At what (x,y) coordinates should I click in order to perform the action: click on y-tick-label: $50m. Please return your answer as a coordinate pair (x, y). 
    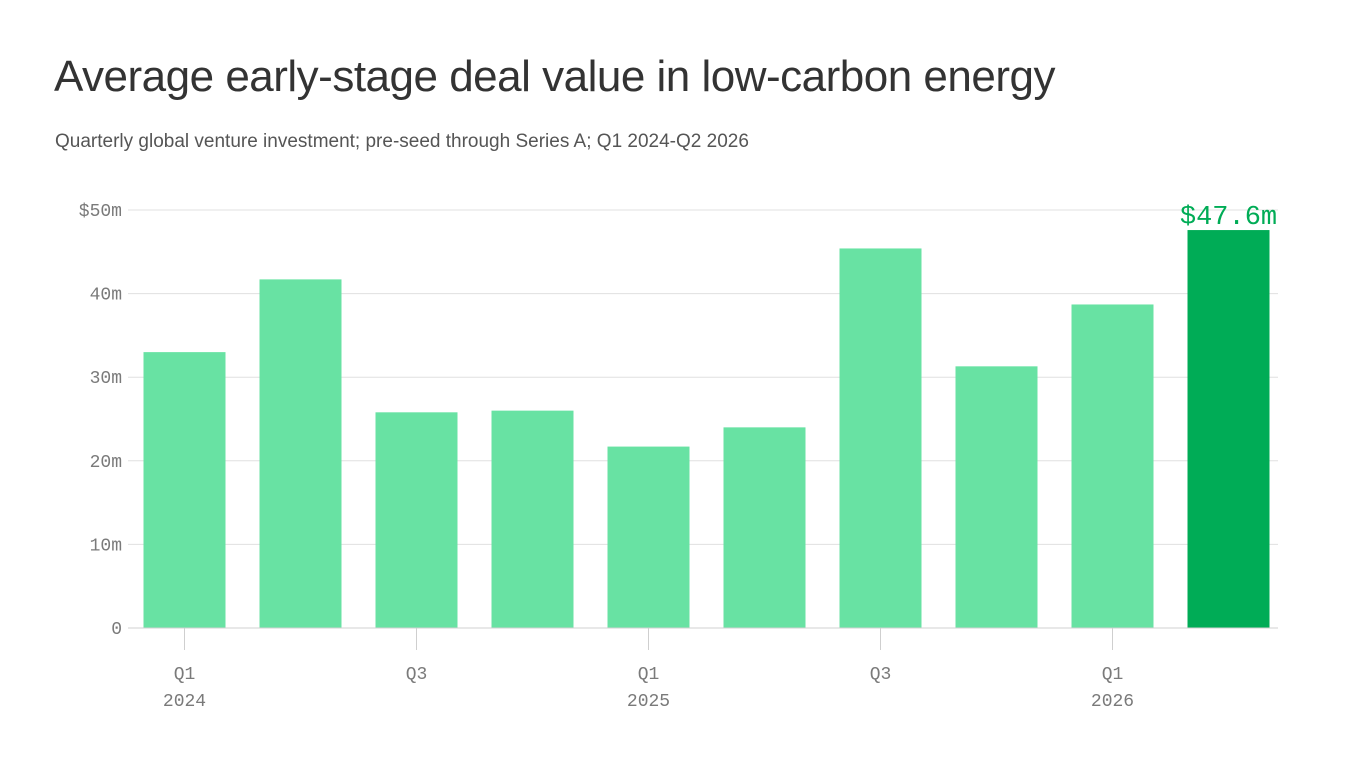
    Looking at the image, I should click on (100, 212).